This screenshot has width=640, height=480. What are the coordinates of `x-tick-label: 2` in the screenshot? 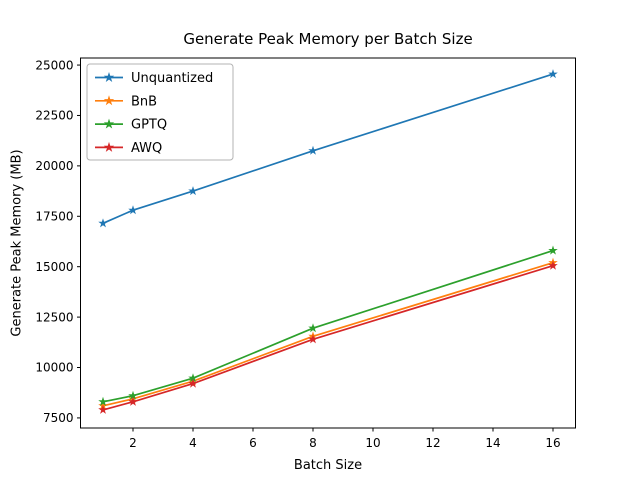 It's located at (133, 443).